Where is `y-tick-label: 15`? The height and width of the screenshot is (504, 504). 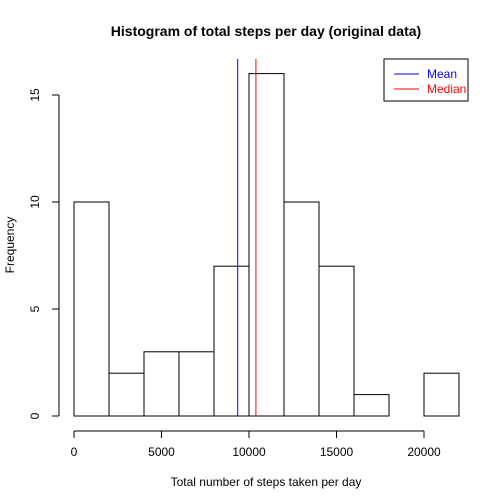
y-tick-label: 15 is located at coordinates (35, 95).